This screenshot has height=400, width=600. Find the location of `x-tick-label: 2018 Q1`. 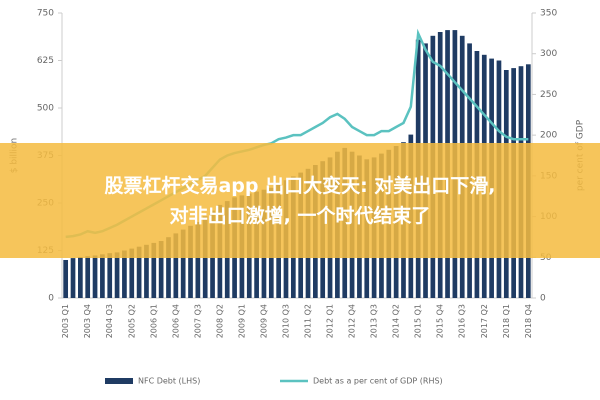

x-tick-label: 2018 Q1 is located at coordinates (506, 321).